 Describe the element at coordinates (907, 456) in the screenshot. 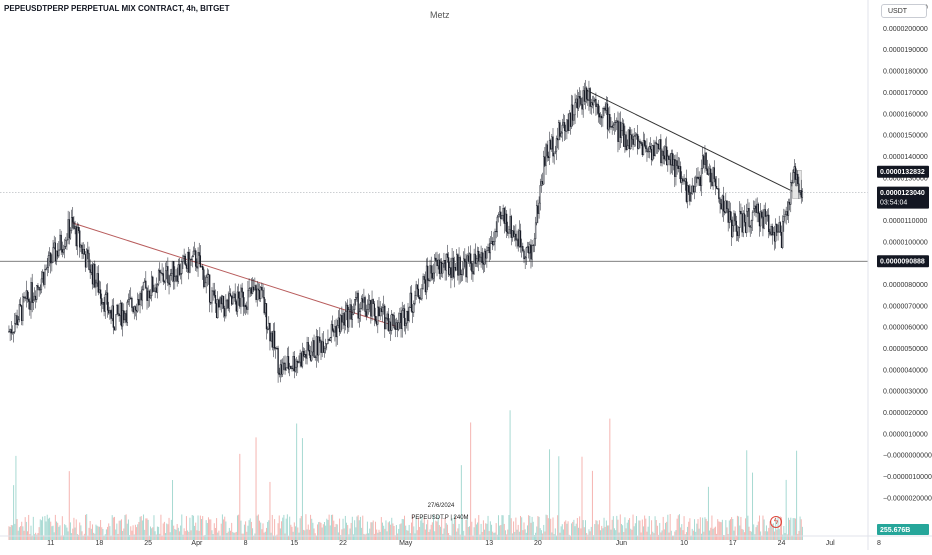

I see `y-tick-label: −0.0000000000` at that location.